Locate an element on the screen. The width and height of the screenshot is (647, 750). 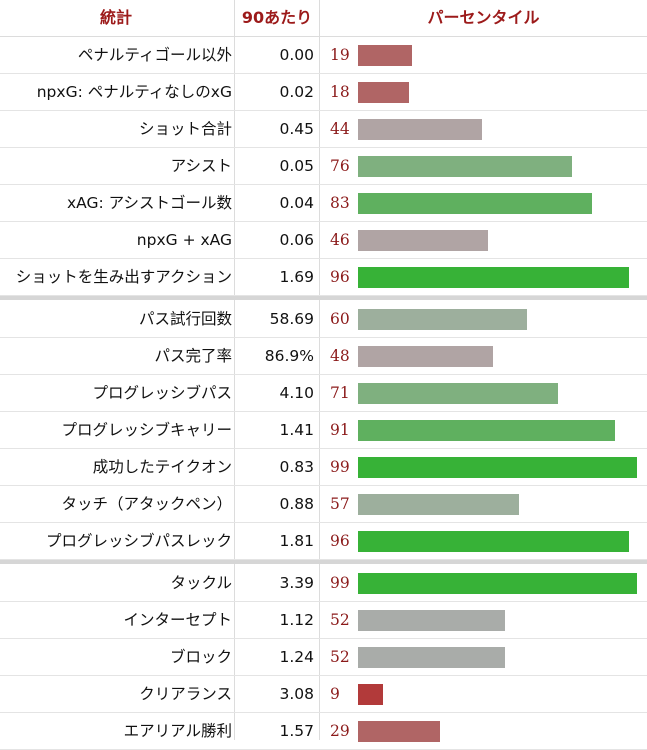
table-row: パス完了率 86.9% 48 is located at coordinates (323, 356).